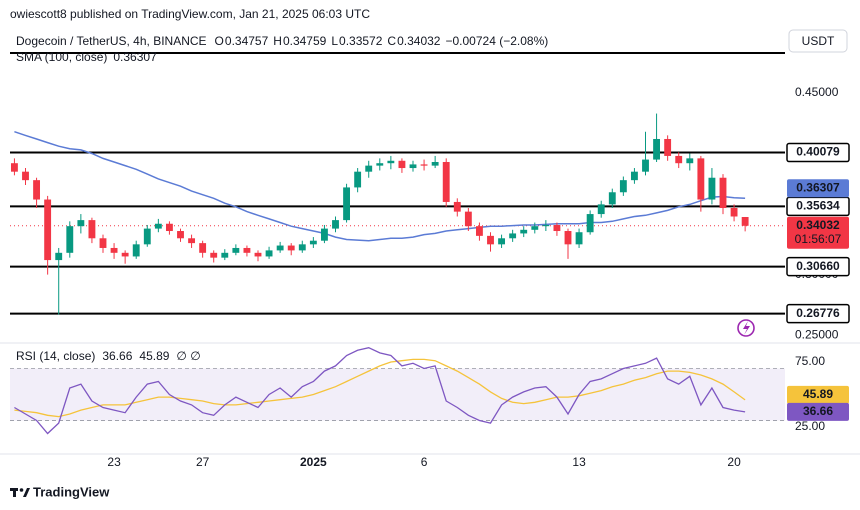 The width and height of the screenshot is (860, 510). Describe the element at coordinates (496, 41) in the screenshot. I see `change: −0.00724 (−2.08%)` at that location.